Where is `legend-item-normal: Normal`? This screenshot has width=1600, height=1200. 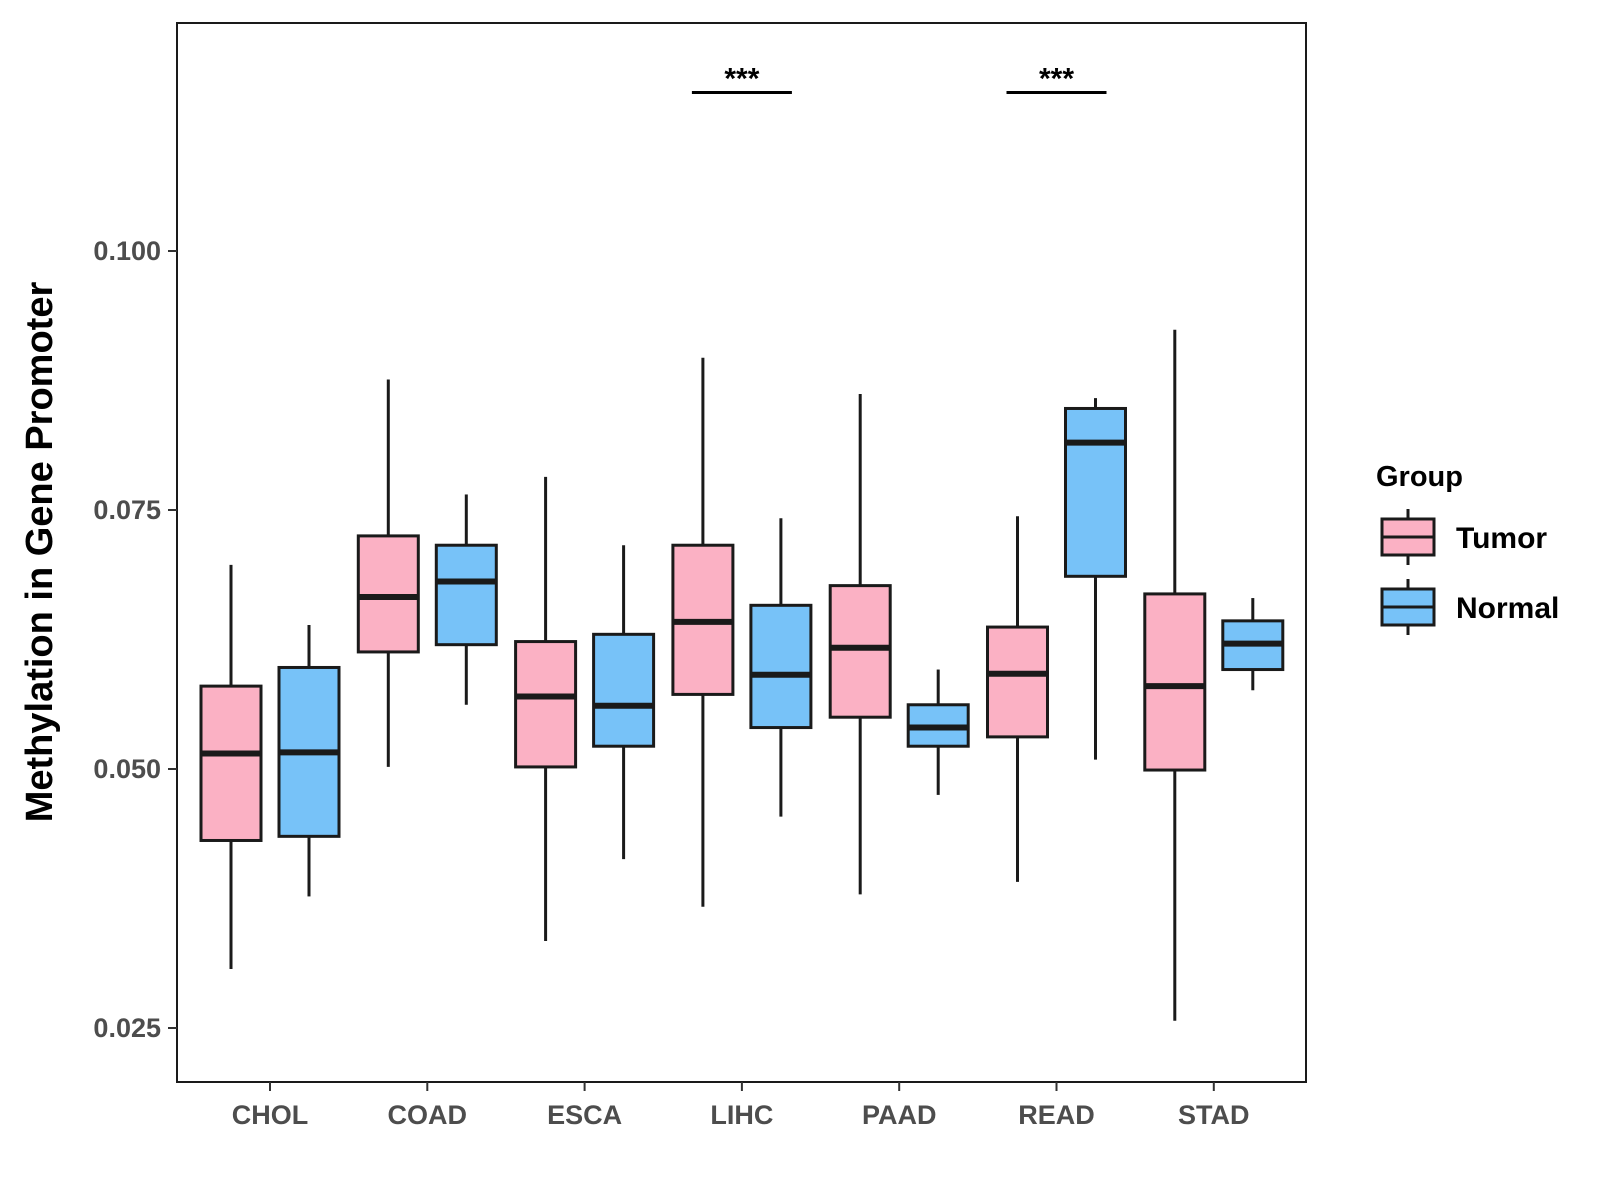
legend-item-normal: Normal is located at coordinates (1469, 607).